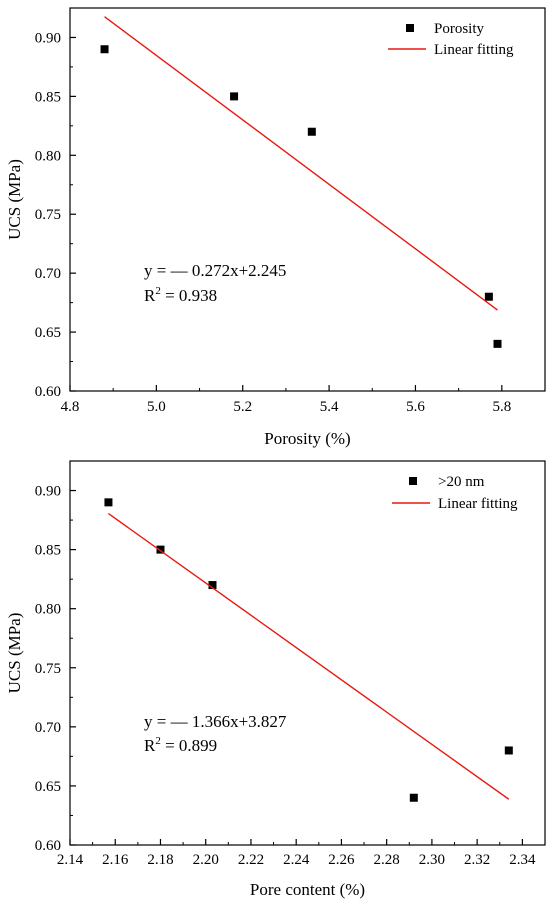 The height and width of the screenshot is (904, 550). Describe the element at coordinates (14, 653) in the screenshot. I see `chart-2-y-axis-title: UCS (MPa)` at that location.